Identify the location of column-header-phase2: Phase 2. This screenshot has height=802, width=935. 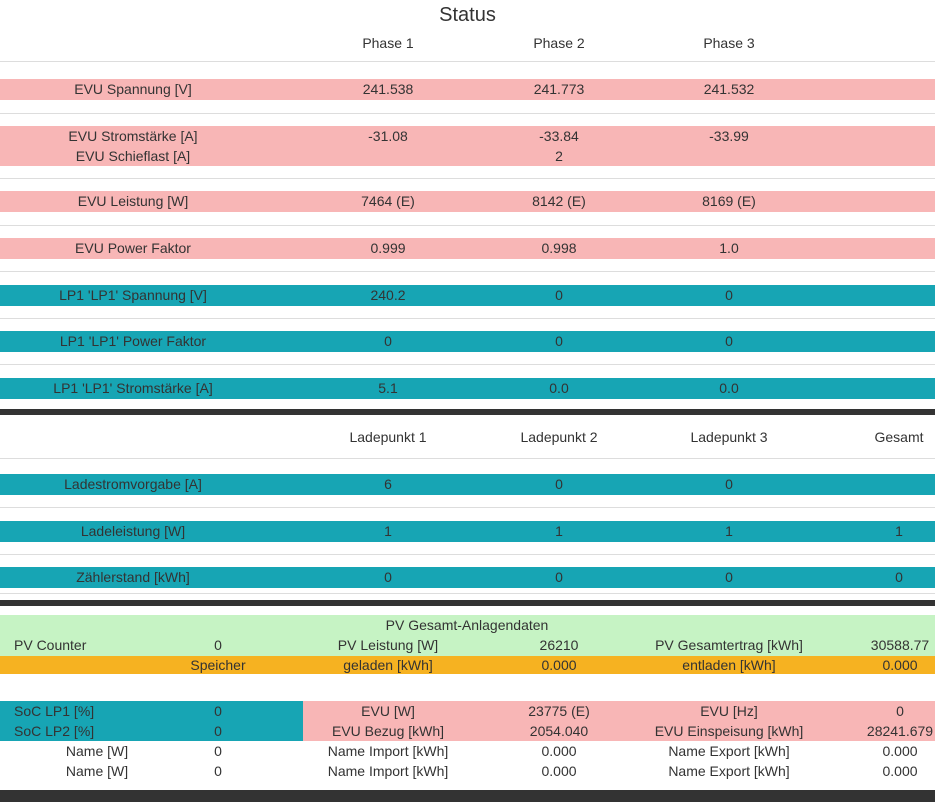
(559, 43).